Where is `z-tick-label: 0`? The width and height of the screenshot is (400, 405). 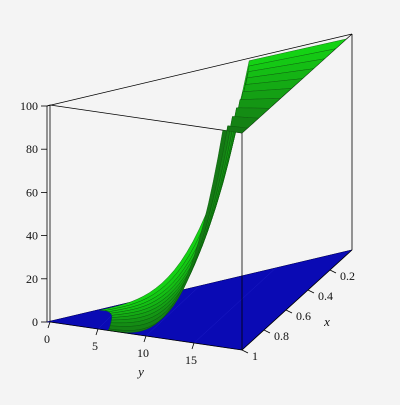 z-tick-label: 0 is located at coordinates (35, 322).